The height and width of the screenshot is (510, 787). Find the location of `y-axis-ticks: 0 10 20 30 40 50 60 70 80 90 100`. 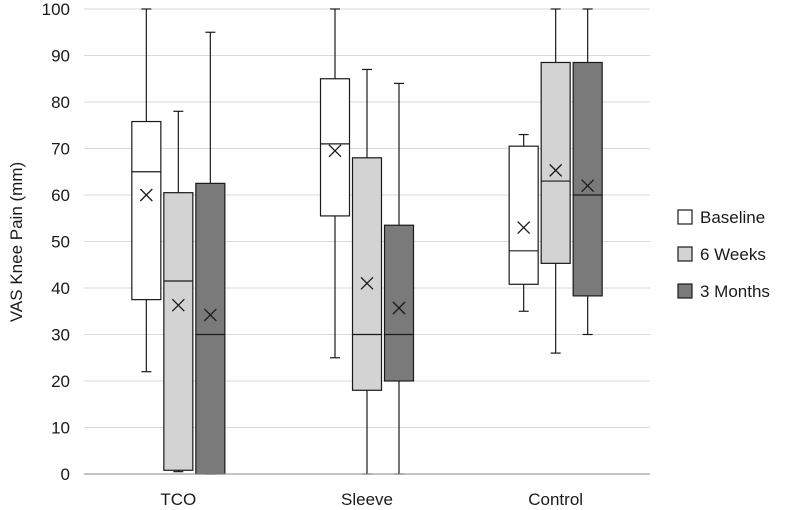

y-axis-ticks: 0 10 20 30 40 50 60 70 80 90 100 is located at coordinates (56, 242).